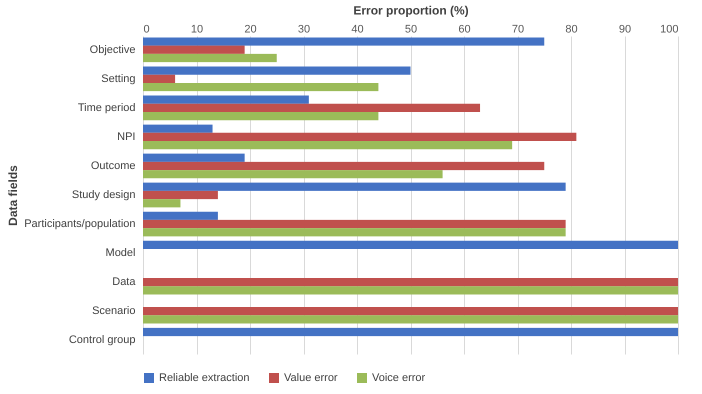 The height and width of the screenshot is (394, 702). Describe the element at coordinates (625, 30) in the screenshot. I see `x-tick-label: 90` at that location.